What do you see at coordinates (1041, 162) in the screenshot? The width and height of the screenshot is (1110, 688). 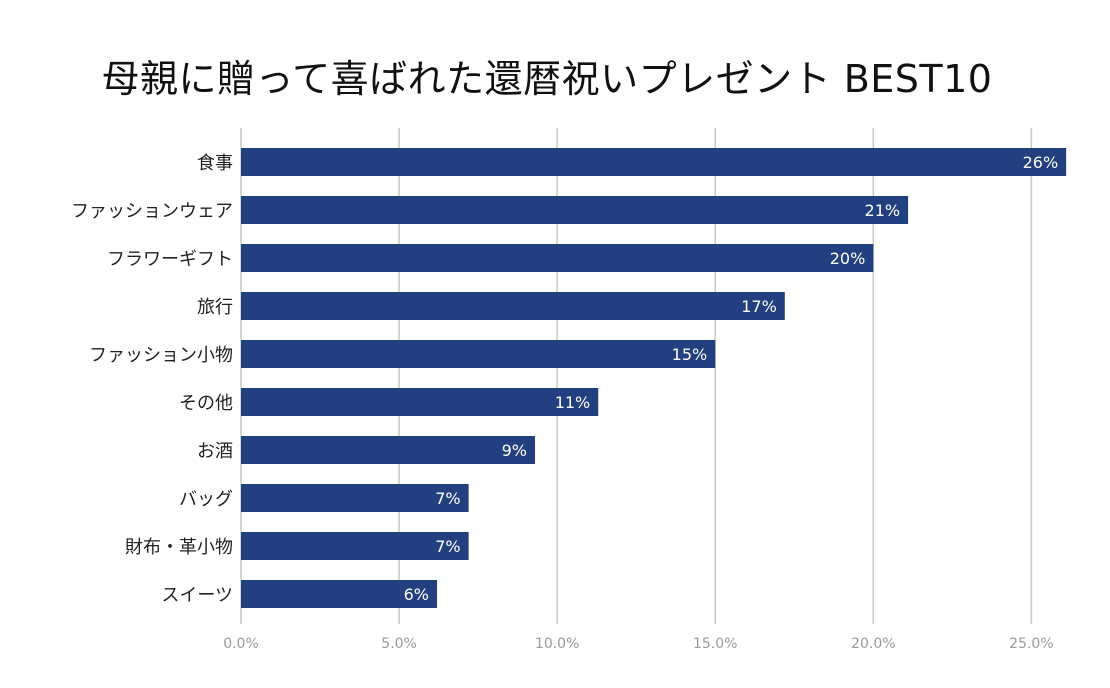 I see `bar-data-label: 26%` at bounding box center [1041, 162].